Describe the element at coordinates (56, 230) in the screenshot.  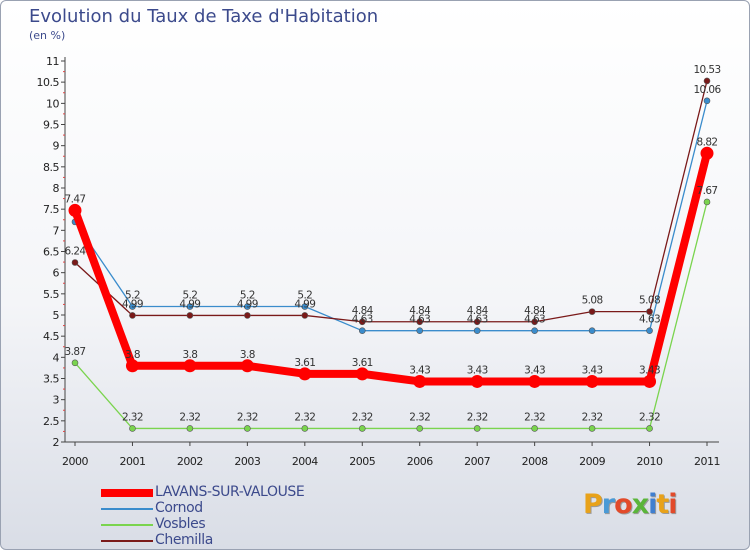
I see `y-tick-label: 7` at that location.